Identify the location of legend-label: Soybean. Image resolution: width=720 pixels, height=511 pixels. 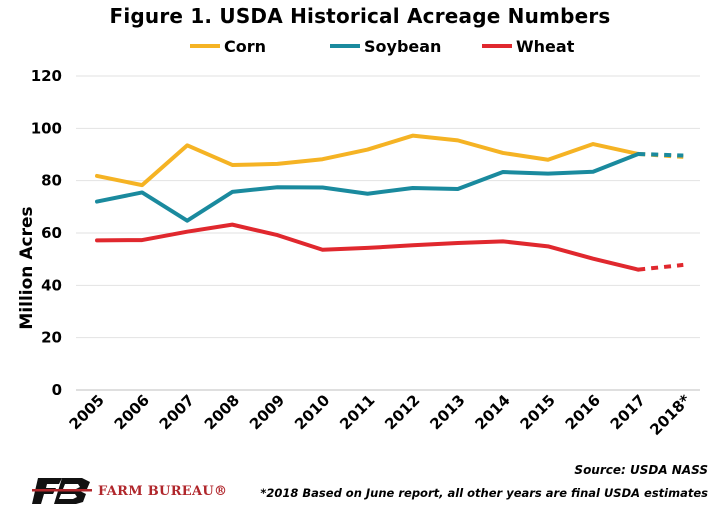
(402, 46).